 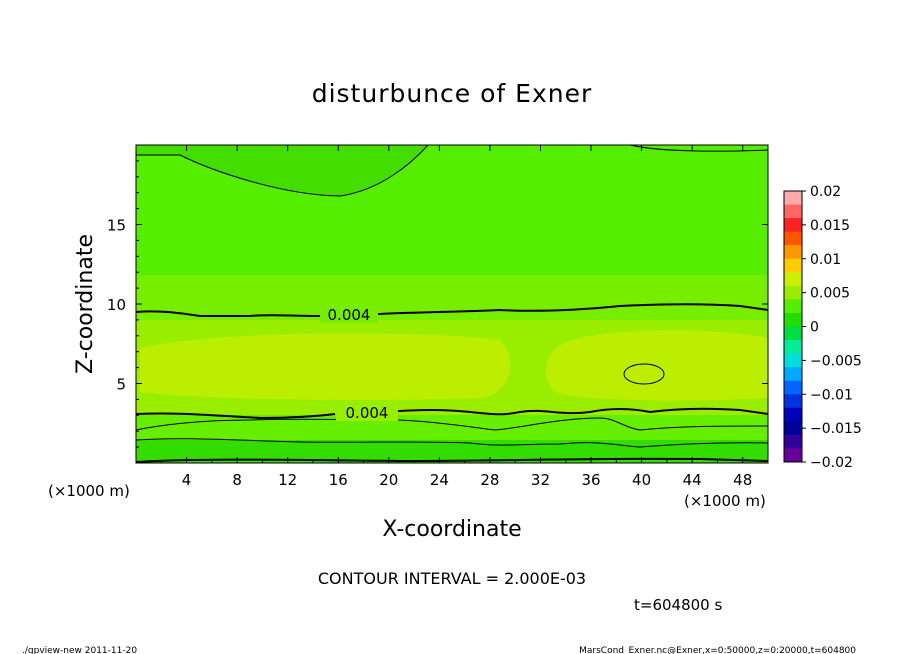 What do you see at coordinates (644, 374) in the screenshot?
I see `contour-closed-ellipse` at bounding box center [644, 374].